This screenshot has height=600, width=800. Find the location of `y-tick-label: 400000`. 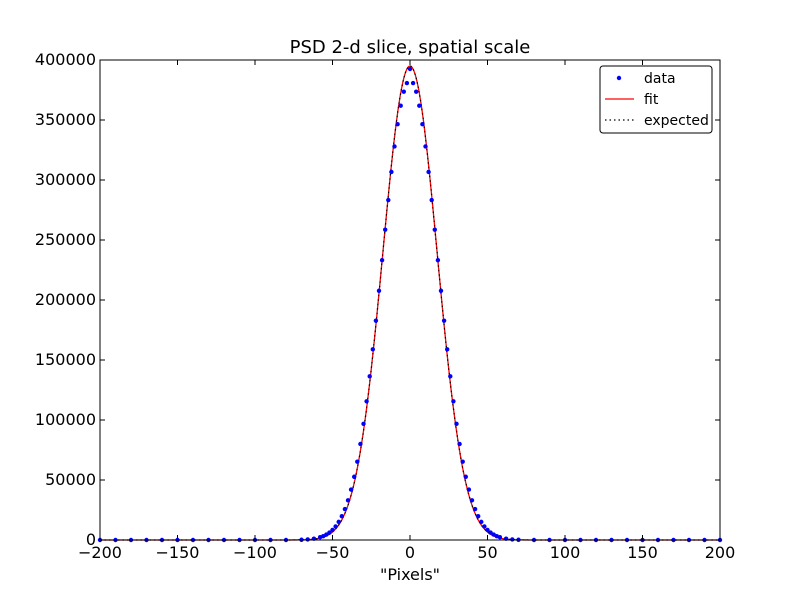

y-tick-label: 400000 is located at coordinates (65, 59).